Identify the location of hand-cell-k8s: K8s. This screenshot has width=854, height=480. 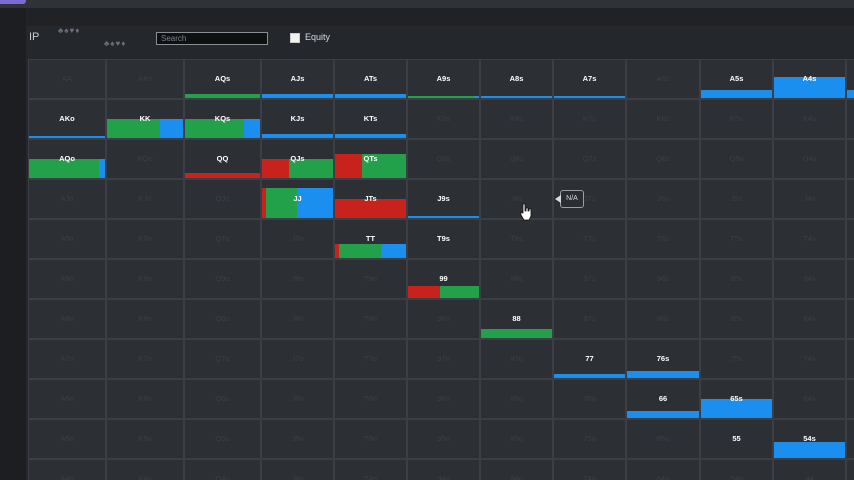
(516, 119).